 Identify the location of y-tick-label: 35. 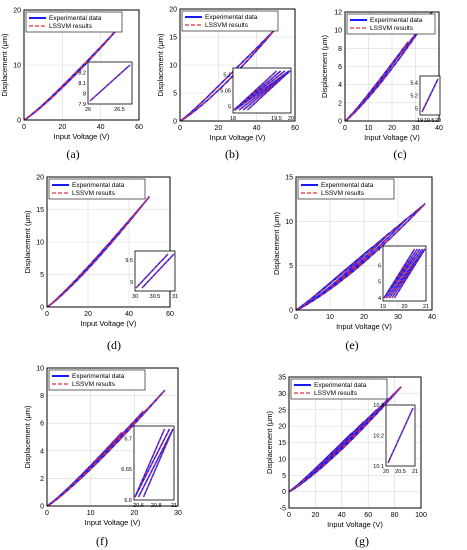
(282, 378).